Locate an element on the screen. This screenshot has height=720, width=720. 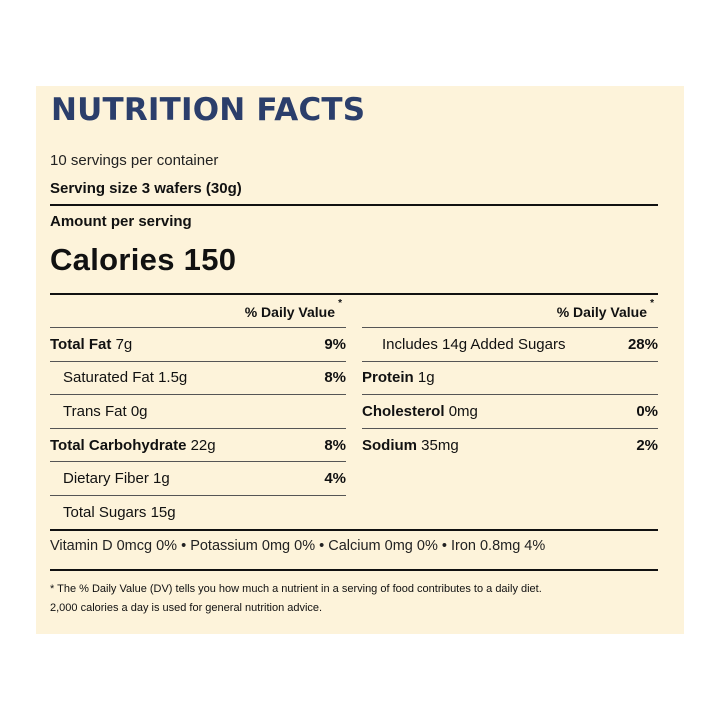
panel-title: NUTRITION FACTS is located at coordinates (208, 110).